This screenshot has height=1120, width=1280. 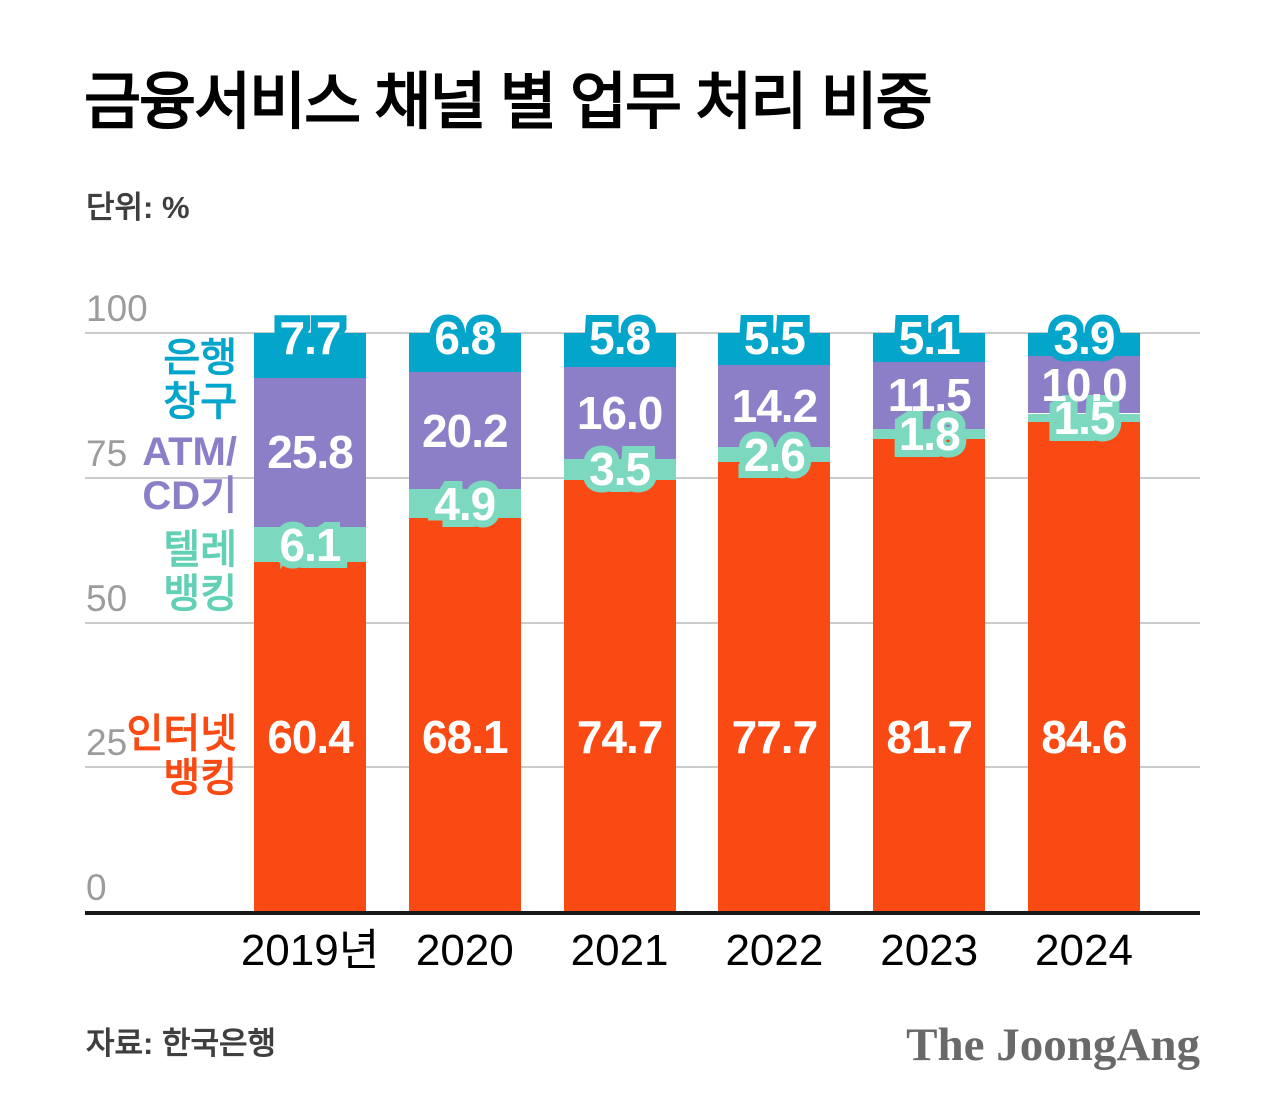 What do you see at coordinates (465, 737) in the screenshot?
I see `value-label-internet-2020: 68.1` at bounding box center [465, 737].